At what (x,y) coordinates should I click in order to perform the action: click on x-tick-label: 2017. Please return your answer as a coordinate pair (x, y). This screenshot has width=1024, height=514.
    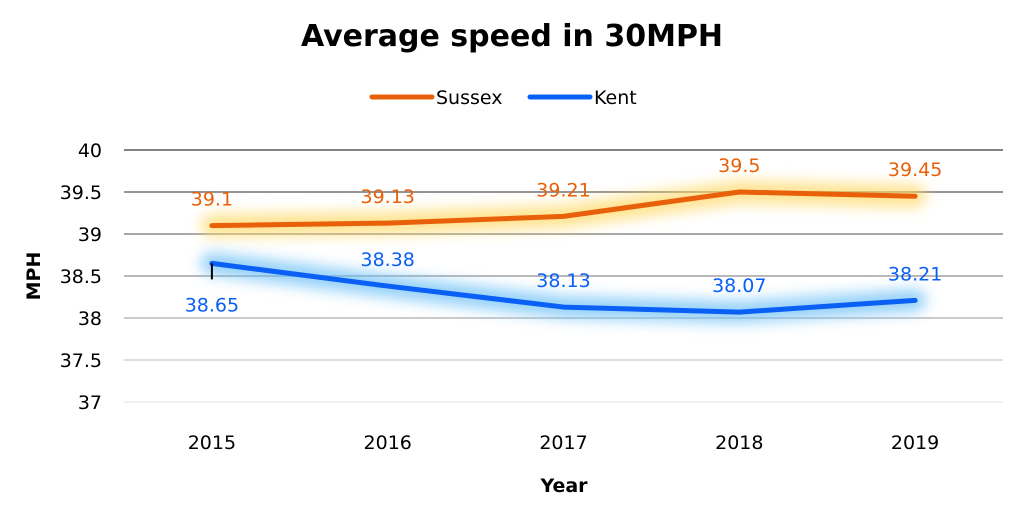
    Looking at the image, I should click on (563, 443).